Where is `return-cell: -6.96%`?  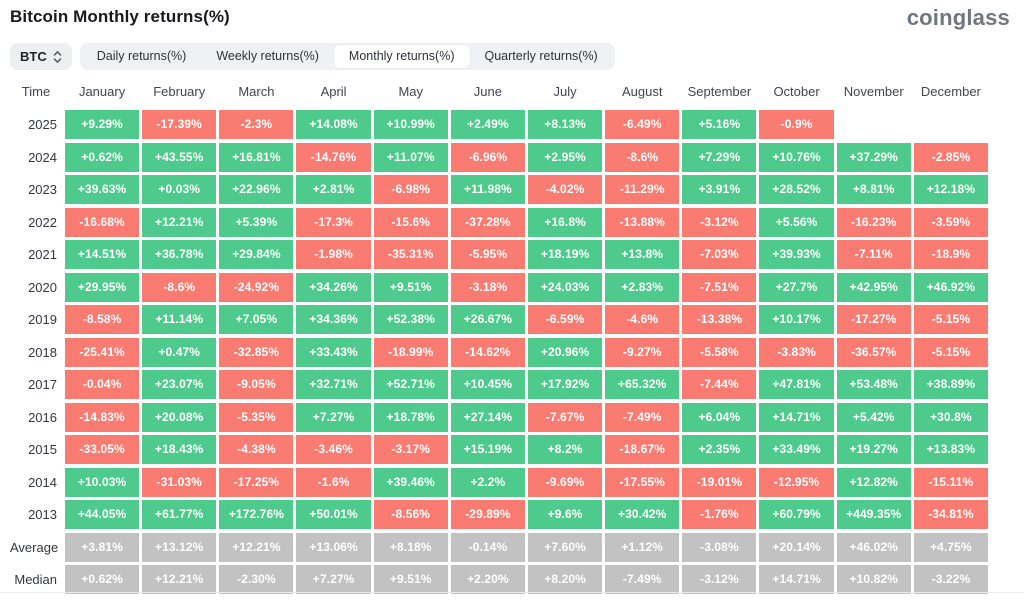
return-cell: -6.96% is located at coordinates (487, 157).